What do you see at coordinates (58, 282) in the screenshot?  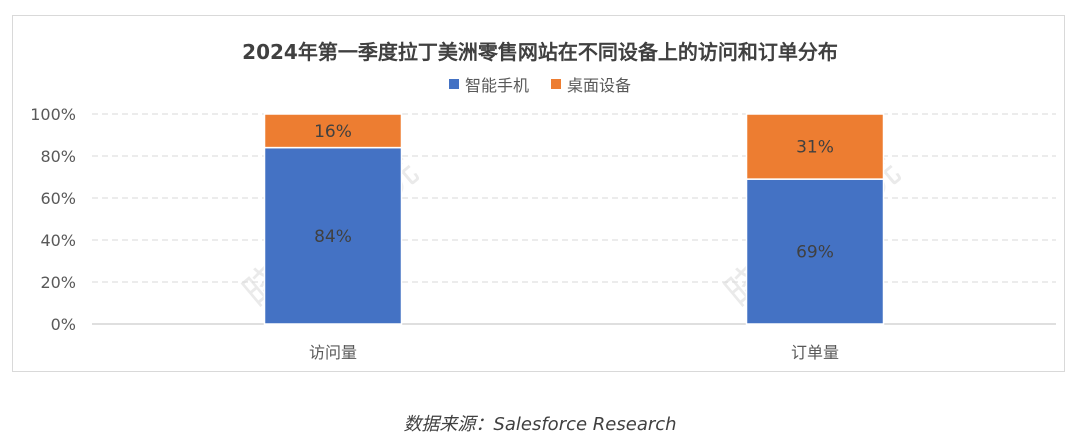 I see `y-tick-label: 20%` at bounding box center [58, 282].